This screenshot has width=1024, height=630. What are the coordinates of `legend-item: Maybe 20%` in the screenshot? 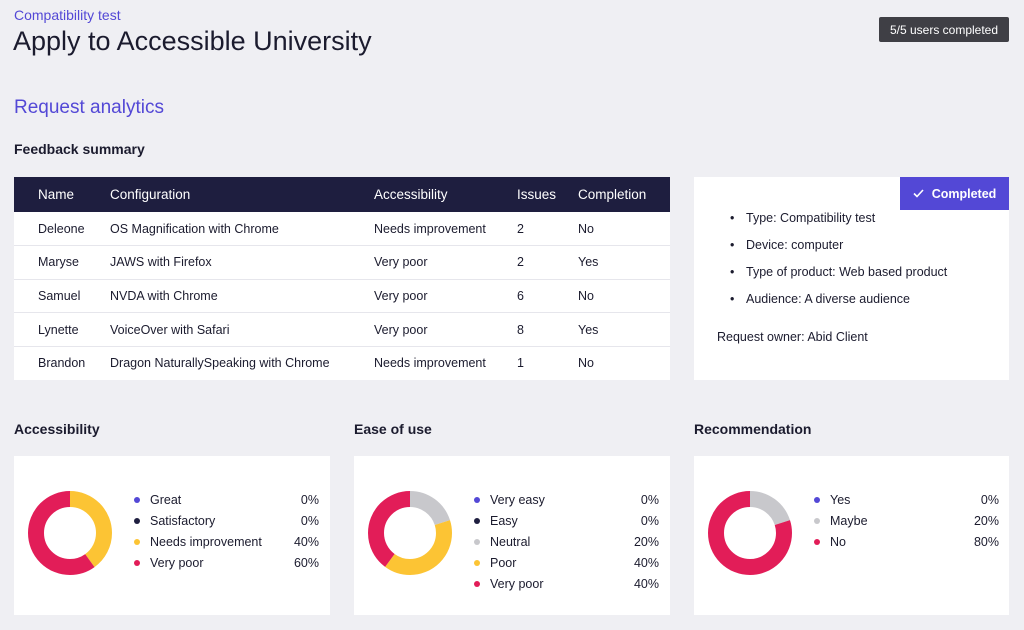 It's located at (906, 520).